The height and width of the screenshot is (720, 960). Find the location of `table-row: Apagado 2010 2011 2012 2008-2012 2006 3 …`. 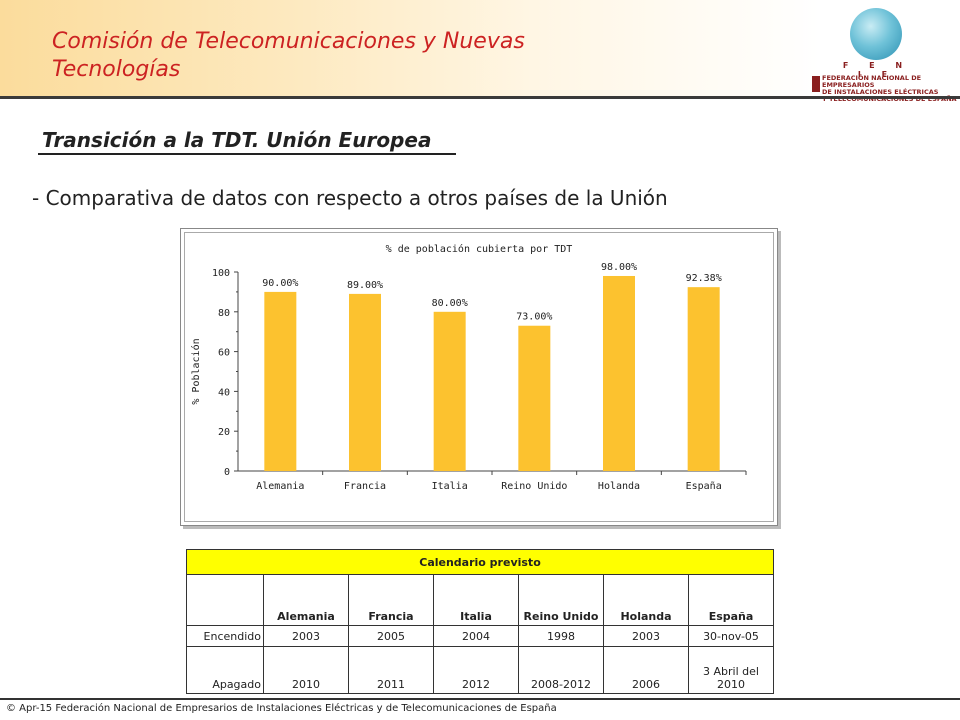

table-row: Apagado 2010 2011 2012 2008-2012 2006 3 … is located at coordinates (480, 670).